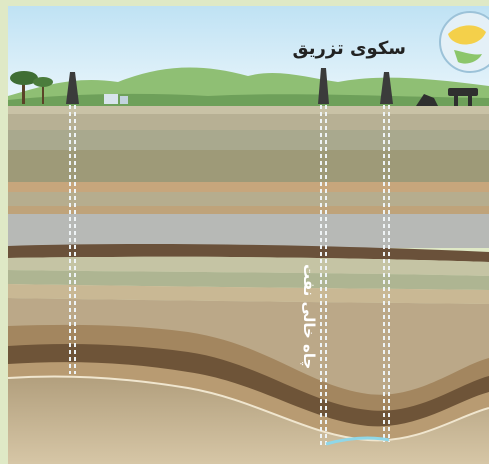 The height and width of the screenshot is (464, 489). What do you see at coordinates (386, 270) in the screenshot?
I see `well-right` at bounding box center [386, 270].